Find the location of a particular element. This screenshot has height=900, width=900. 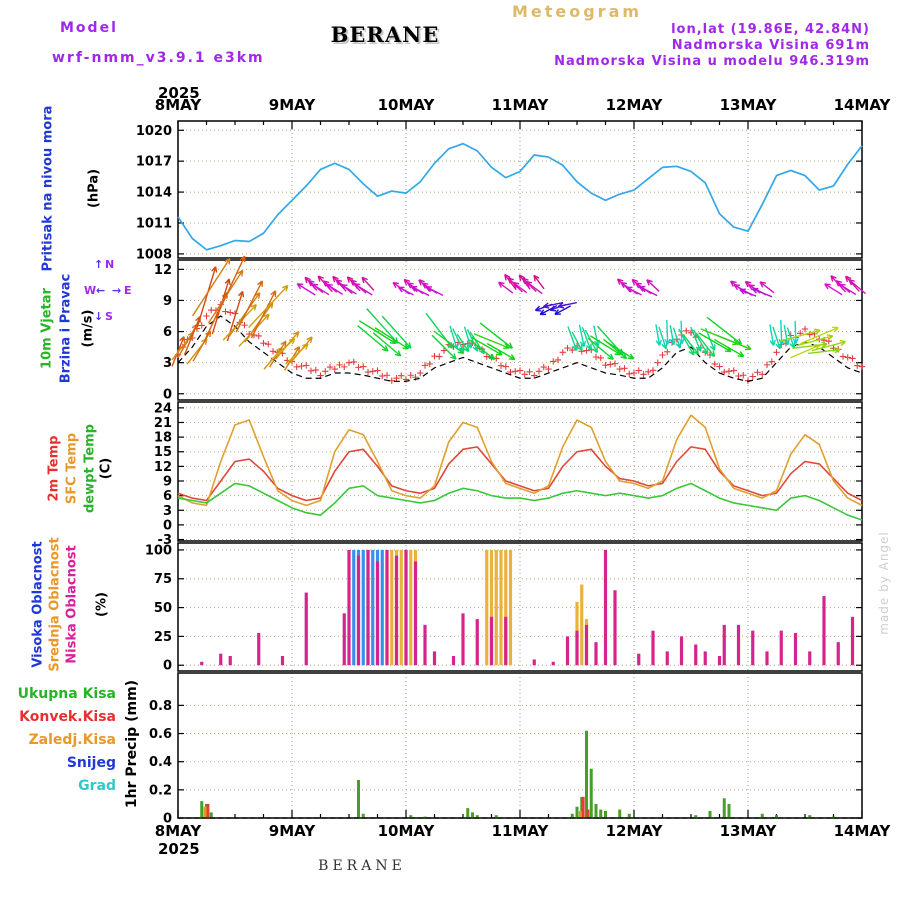

legend-total-rain: Ukupna Kisa is located at coordinates (66, 694).